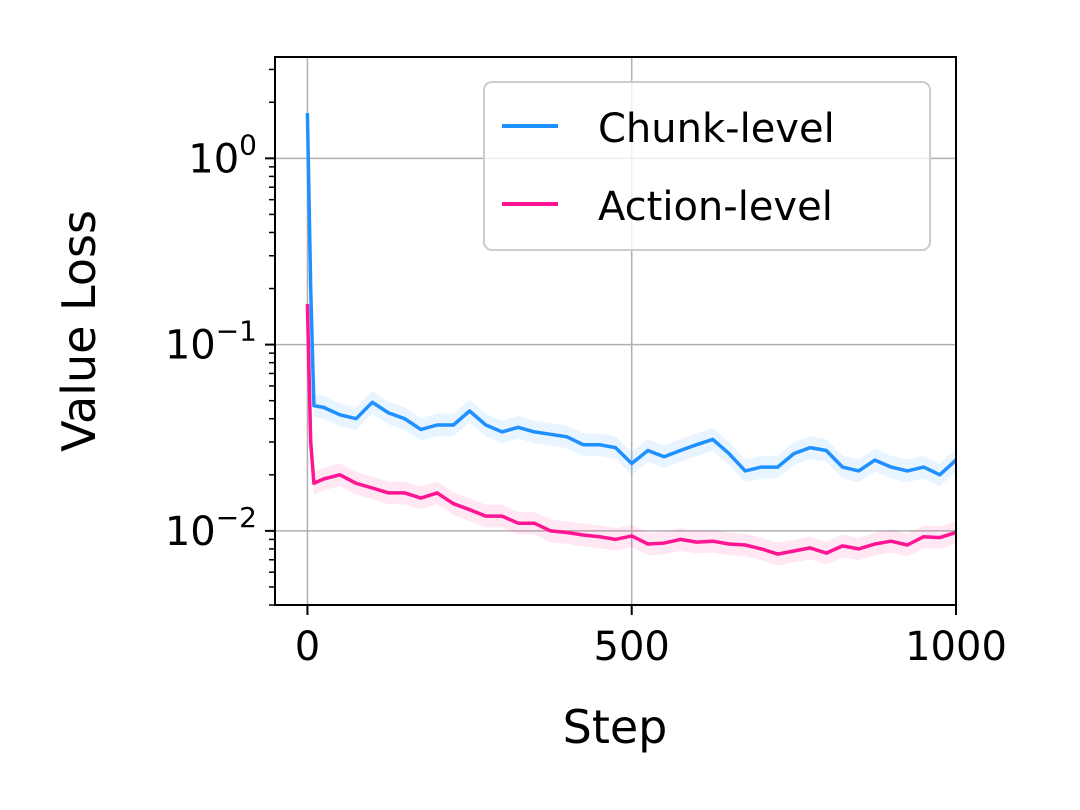 The image size is (1080, 810). I want to click on legend-frame, so click(707, 166).